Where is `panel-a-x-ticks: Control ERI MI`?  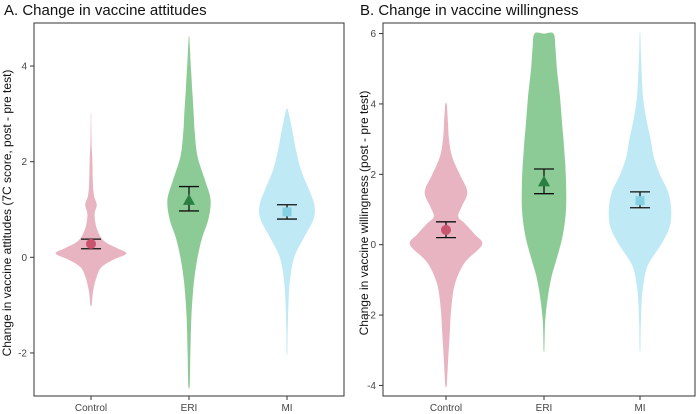 panel-a-x-ticks: Control ERI MI is located at coordinates (184, 405).